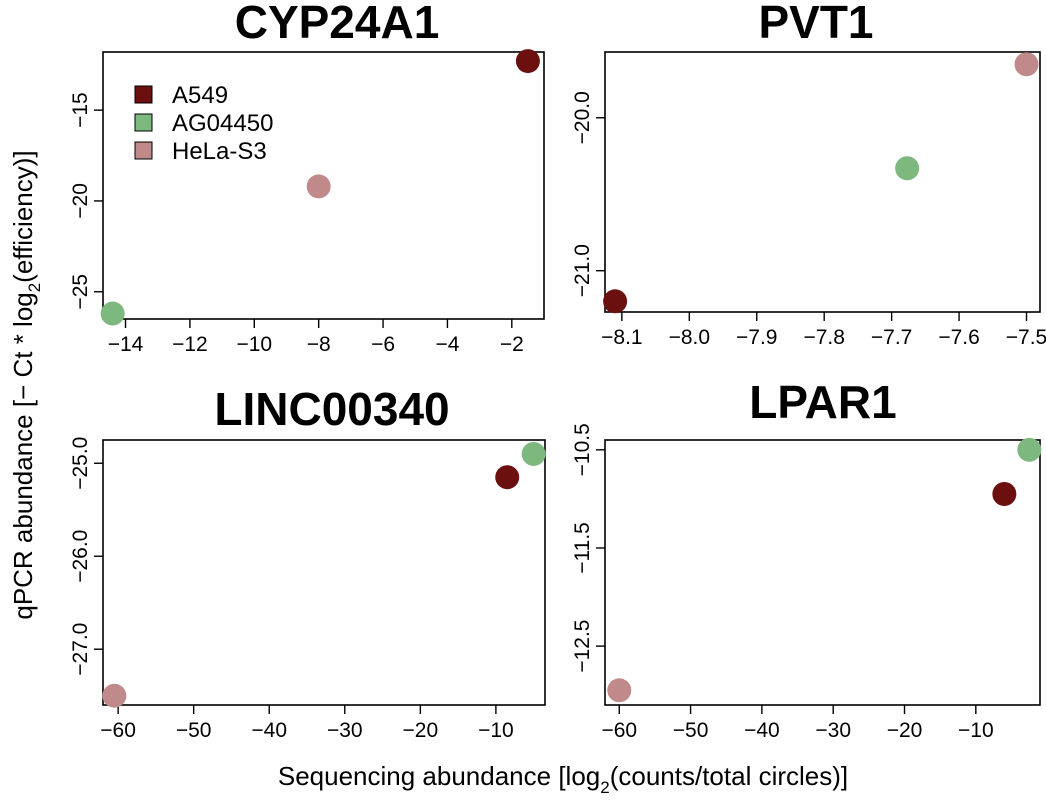 This screenshot has height=800, width=1046. What do you see at coordinates (1029, 449) in the screenshot?
I see `point-ag04450-lpar1` at bounding box center [1029, 449].